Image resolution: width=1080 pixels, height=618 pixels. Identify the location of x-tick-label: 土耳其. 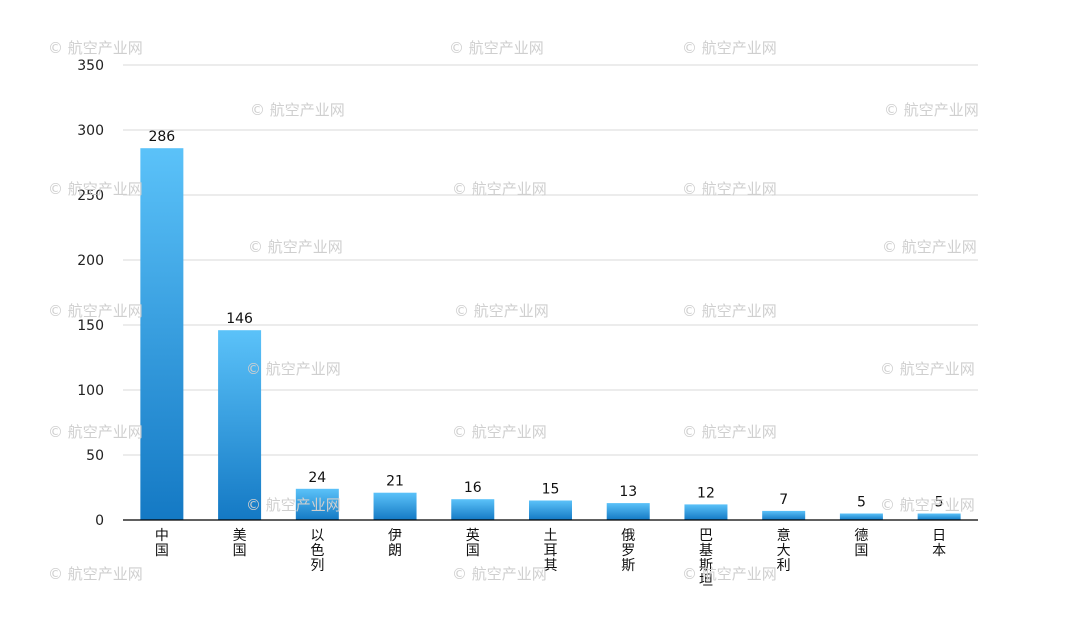
(551, 551).